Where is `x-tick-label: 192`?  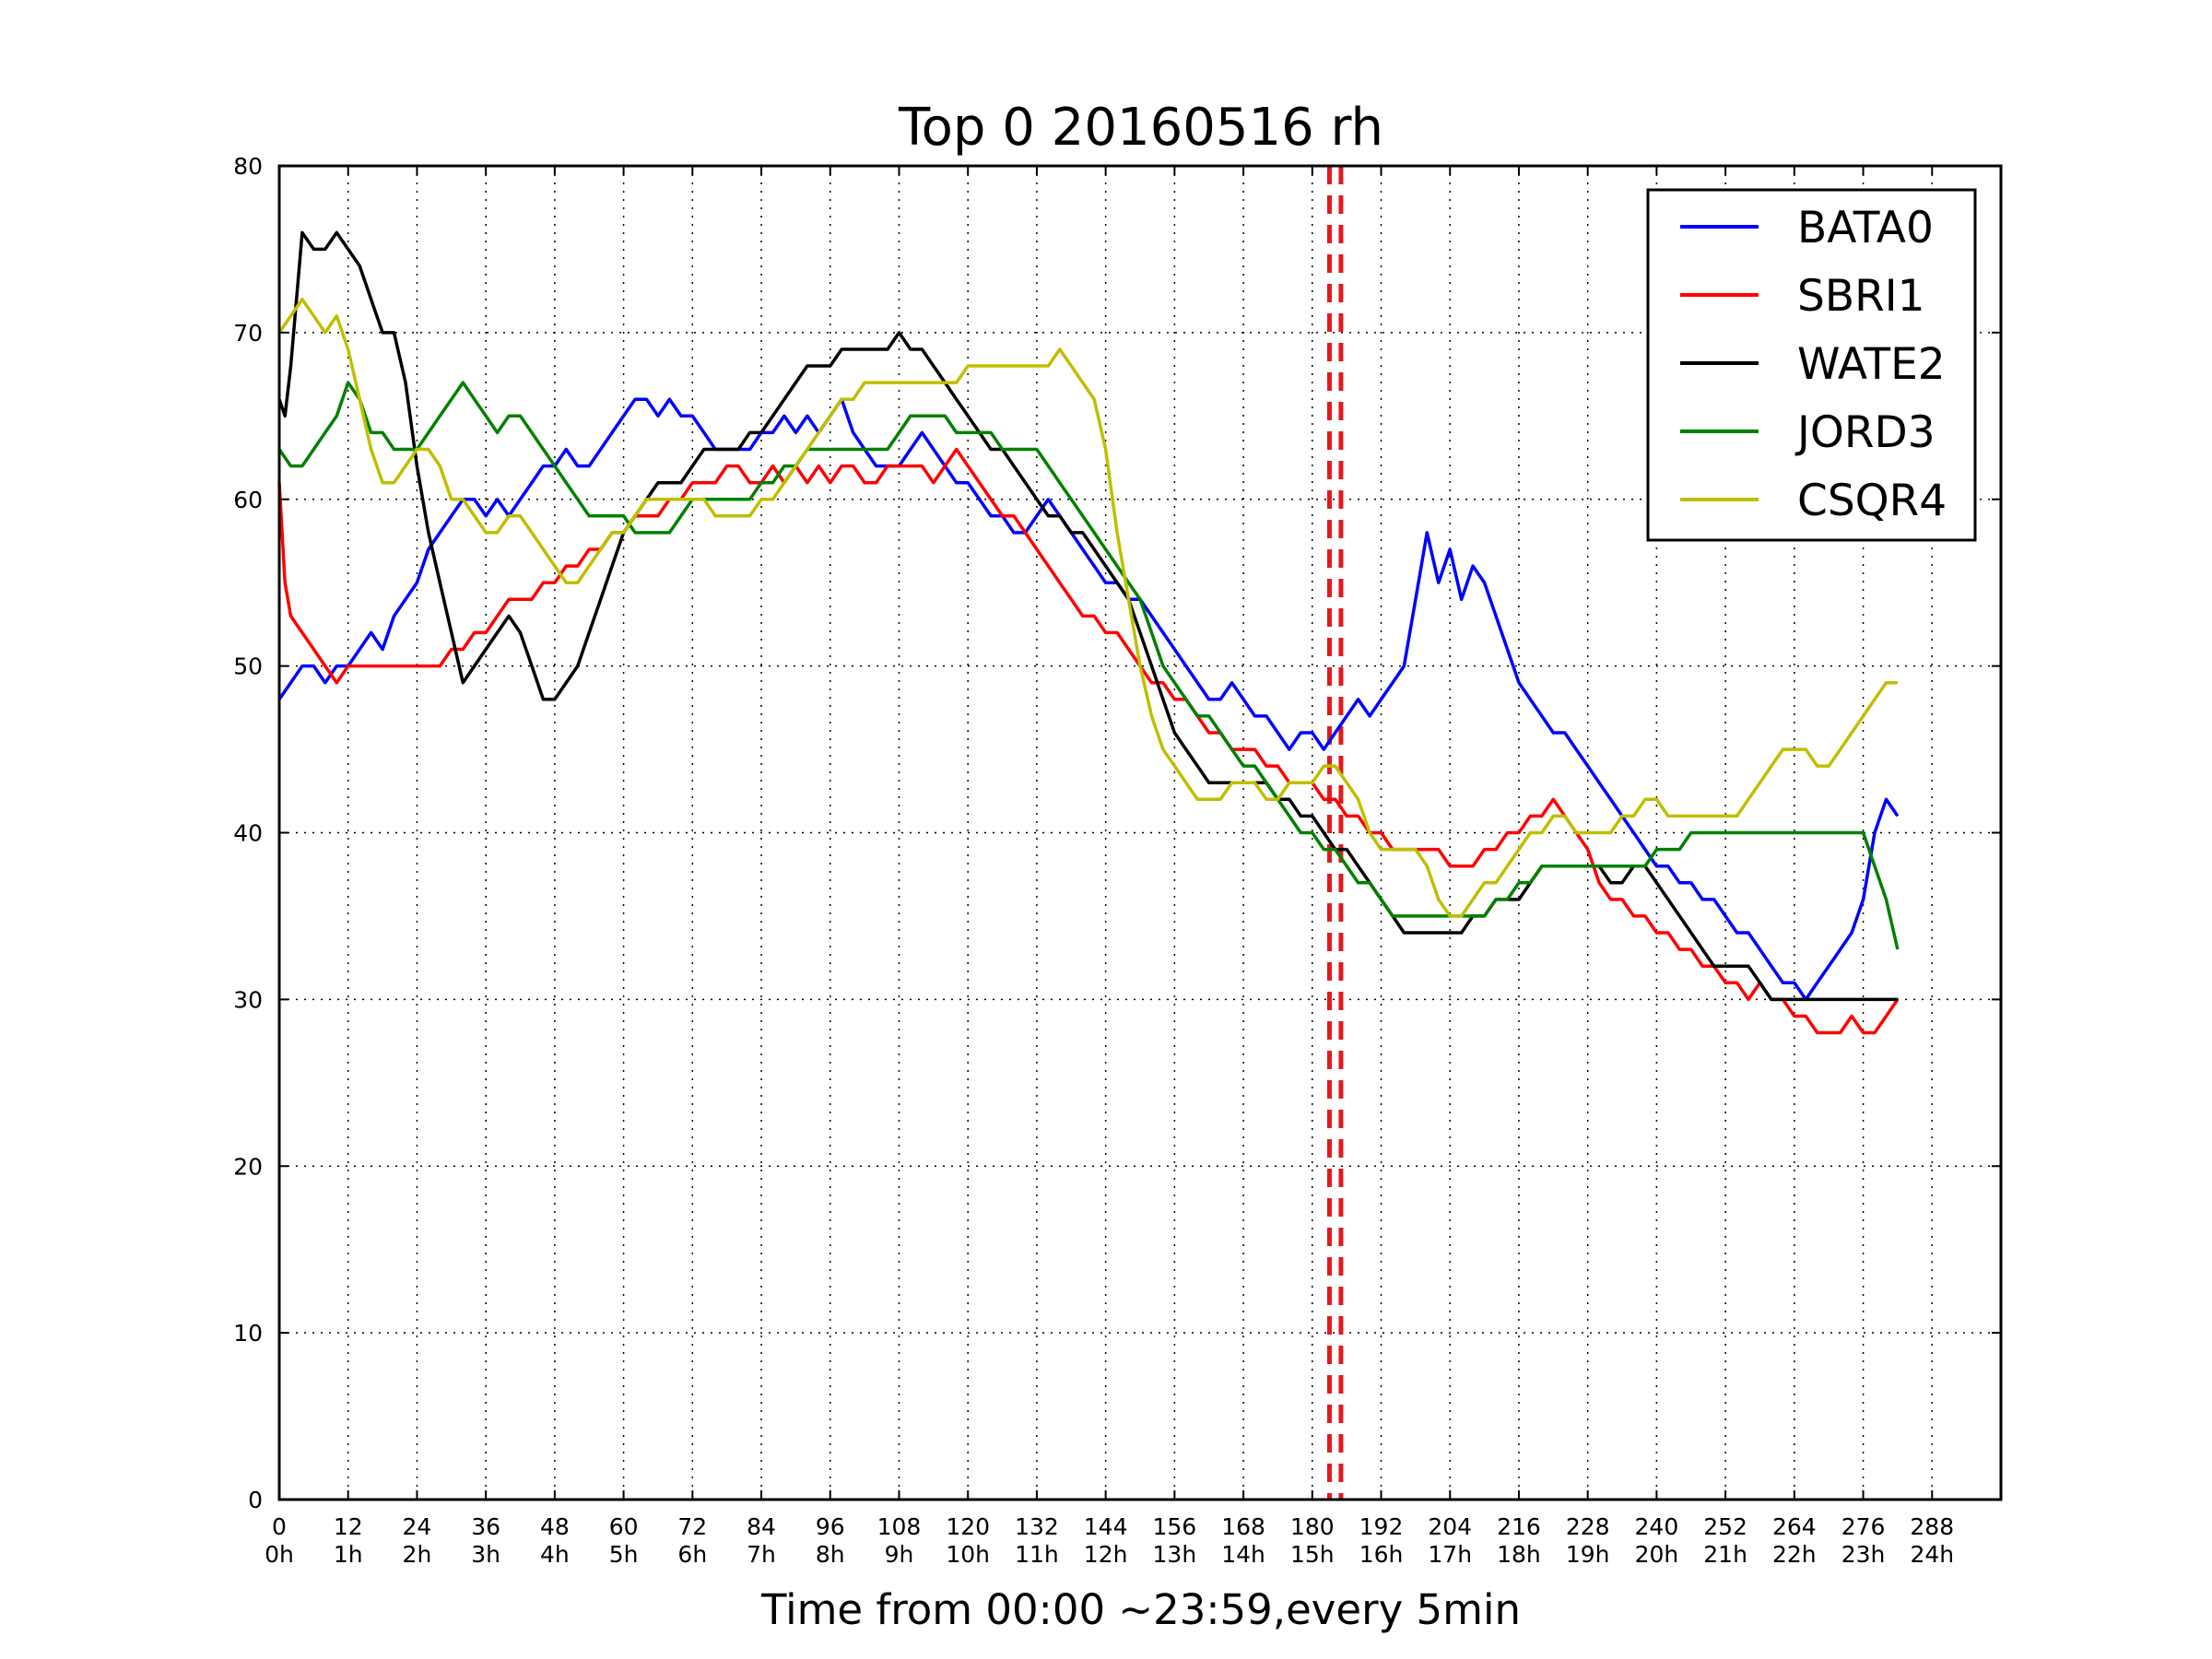 x-tick-label: 192 is located at coordinates (1381, 1526).